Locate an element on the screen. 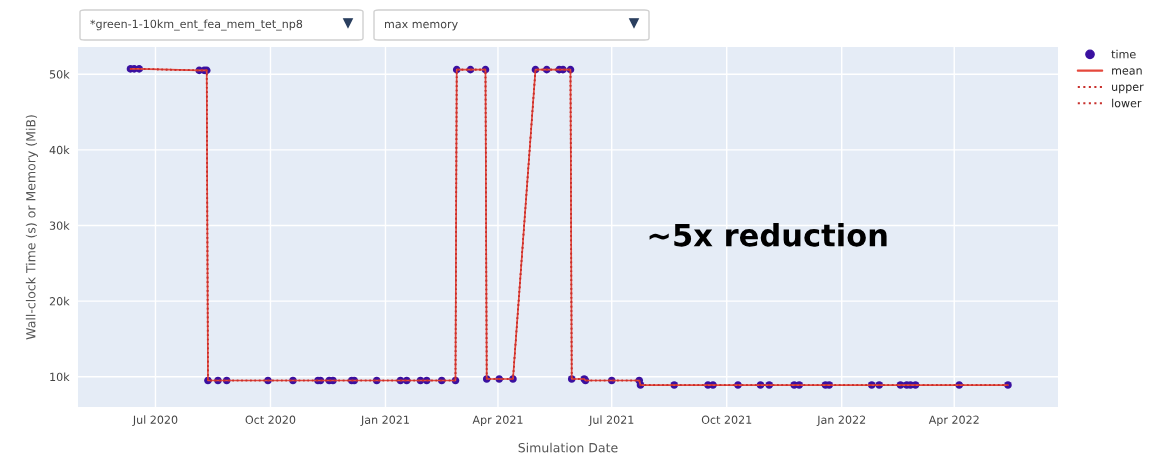  x-tick-label: Jan 2021 is located at coordinates (384, 420).